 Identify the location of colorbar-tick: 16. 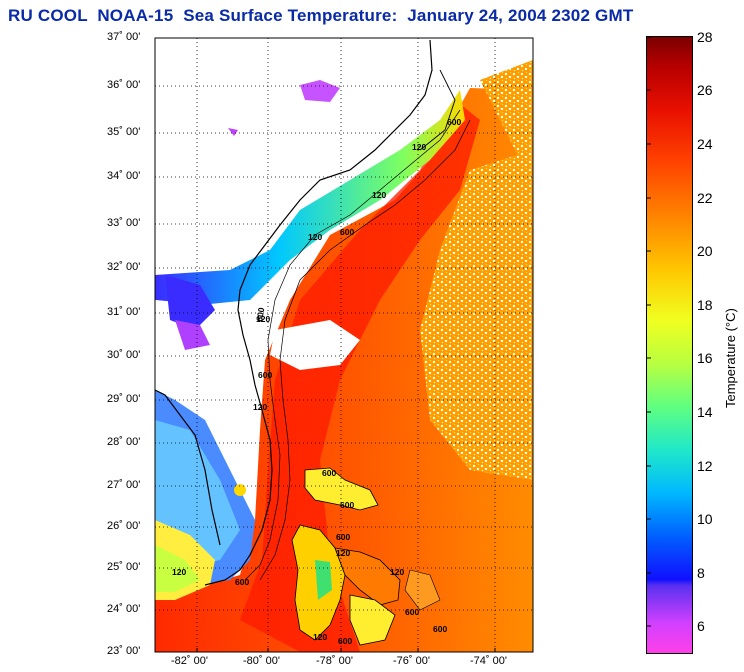
(705, 358).